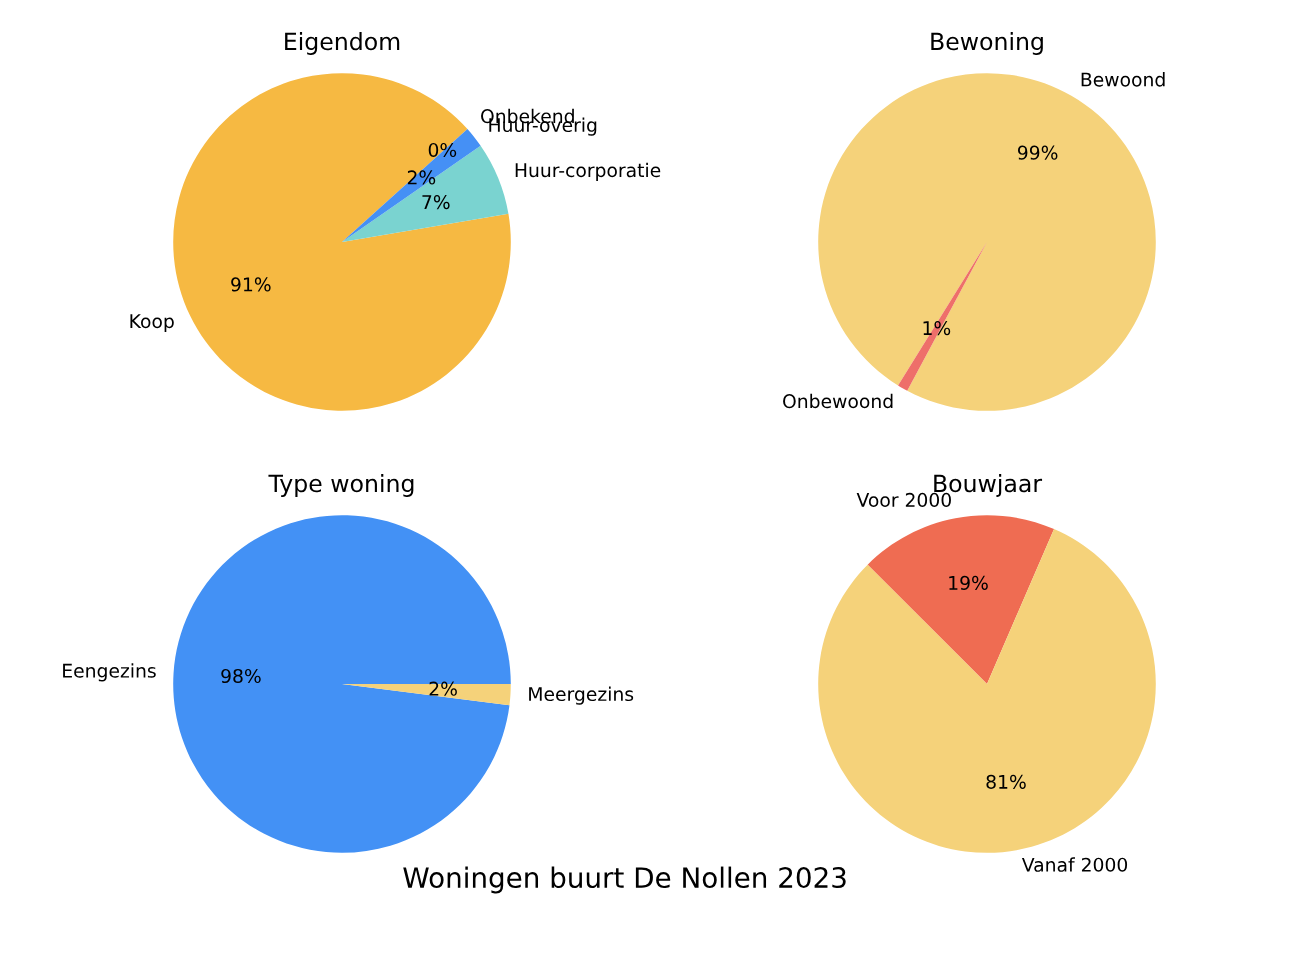 Image resolution: width=1316 pixels, height=968 pixels. What do you see at coordinates (436, 202) in the screenshot?
I see `data-label: 7%` at bounding box center [436, 202].